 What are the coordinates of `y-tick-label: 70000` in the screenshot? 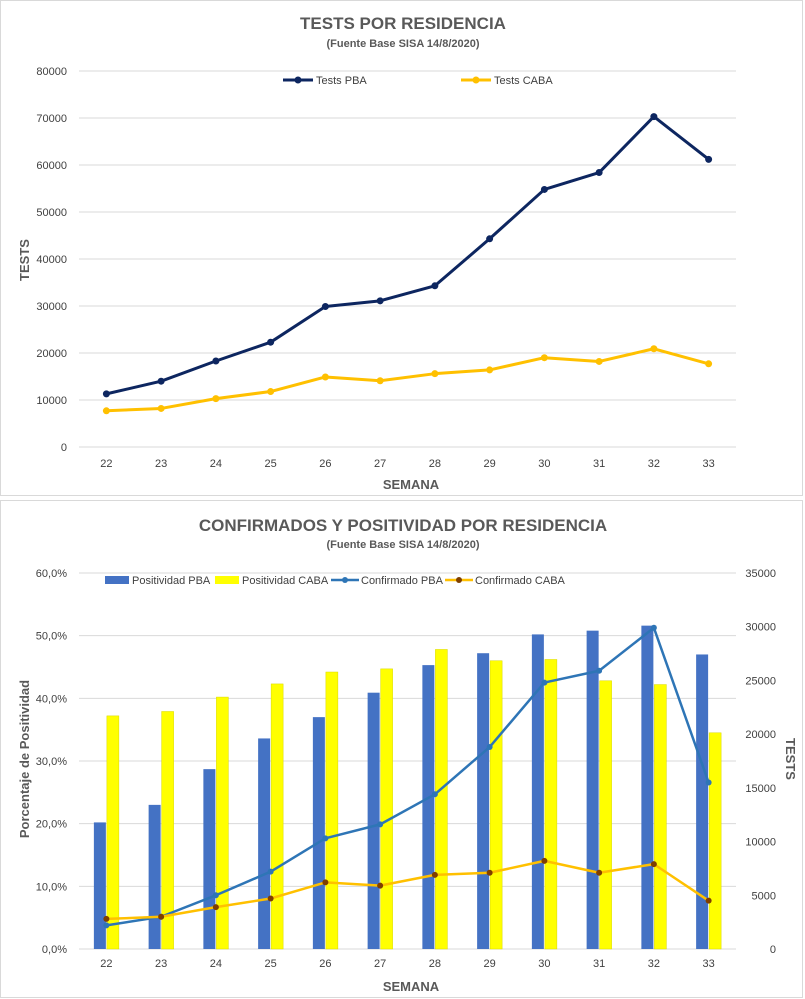 It's located at (51, 119).